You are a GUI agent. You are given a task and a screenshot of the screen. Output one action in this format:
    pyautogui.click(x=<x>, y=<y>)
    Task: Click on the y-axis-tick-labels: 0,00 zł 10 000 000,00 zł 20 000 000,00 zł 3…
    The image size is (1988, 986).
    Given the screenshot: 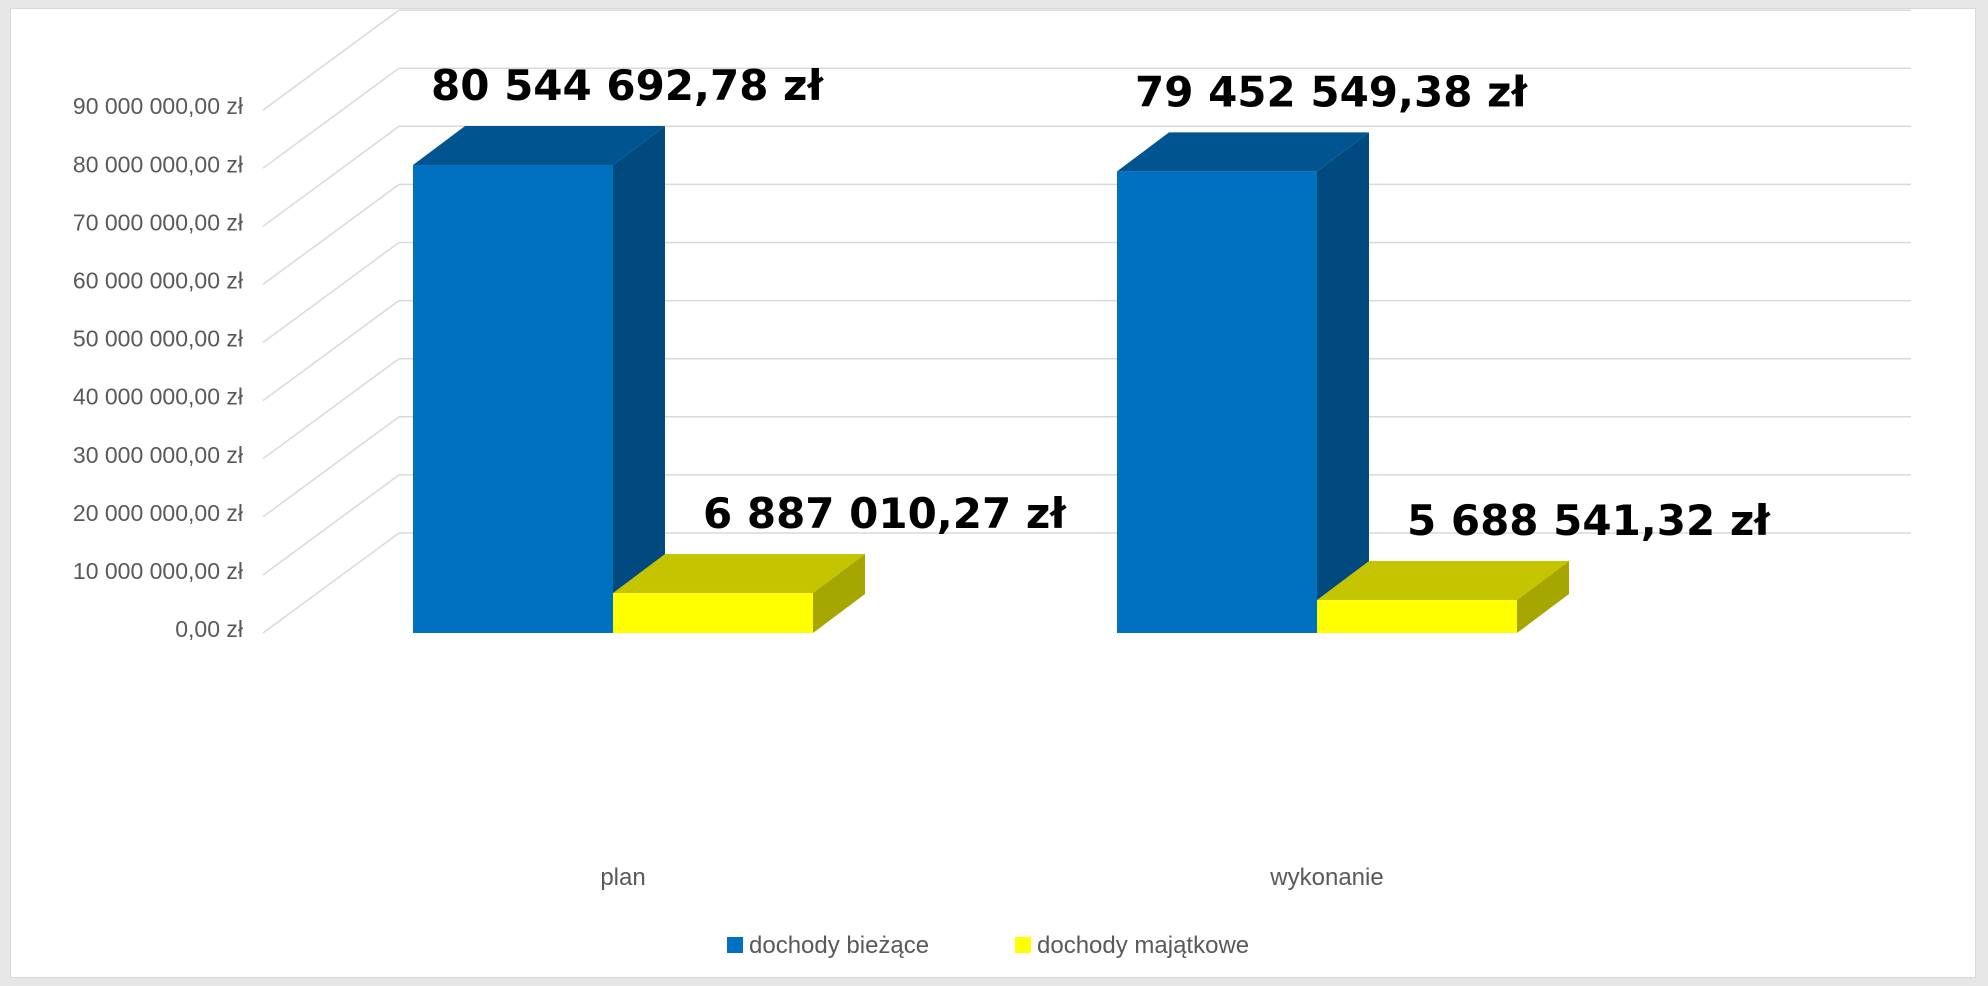 What is the action you would take?
    pyautogui.click(x=158, y=367)
    